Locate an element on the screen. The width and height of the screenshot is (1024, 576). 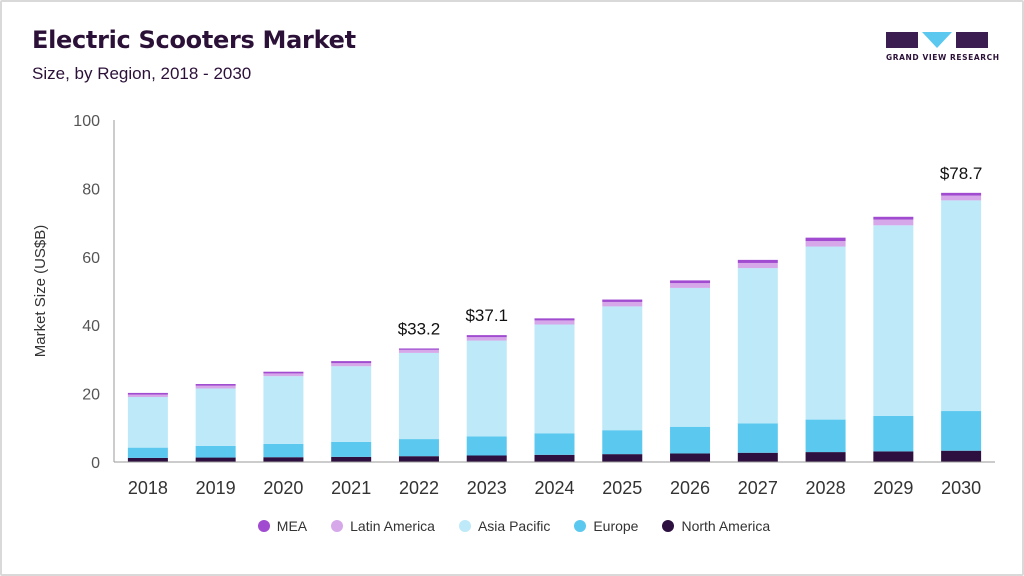
y-tick-label: 0 is located at coordinates (95, 463).